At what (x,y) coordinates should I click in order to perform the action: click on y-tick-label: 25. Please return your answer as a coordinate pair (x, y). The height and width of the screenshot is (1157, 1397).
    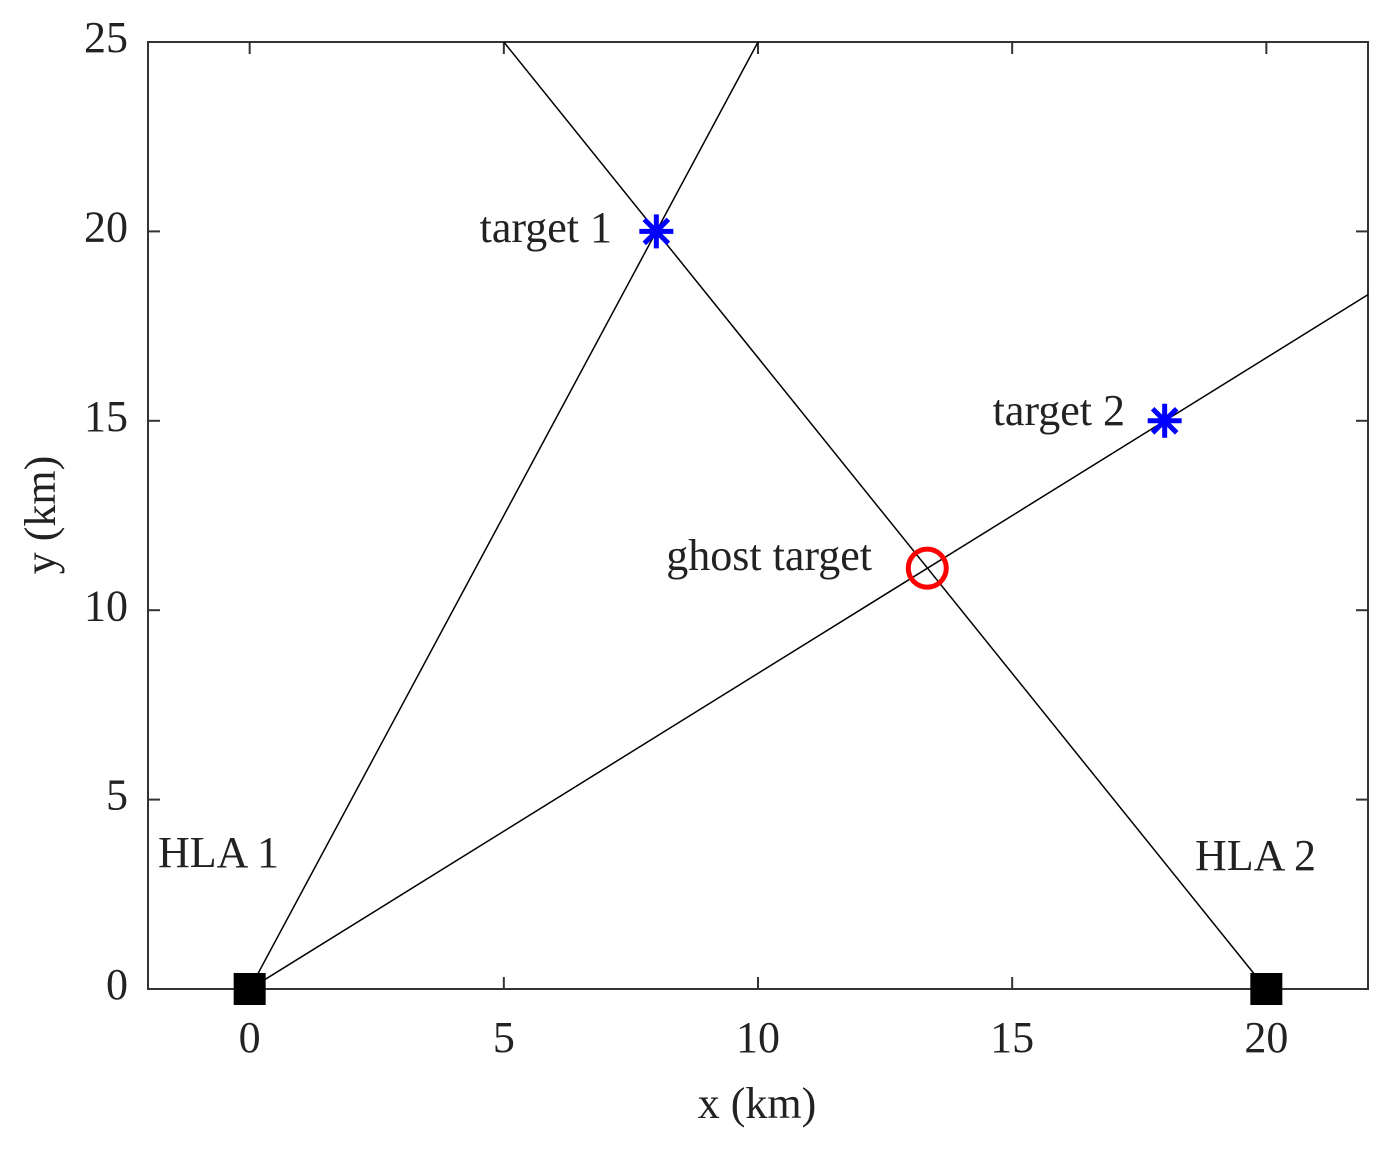
    Looking at the image, I should click on (106, 37).